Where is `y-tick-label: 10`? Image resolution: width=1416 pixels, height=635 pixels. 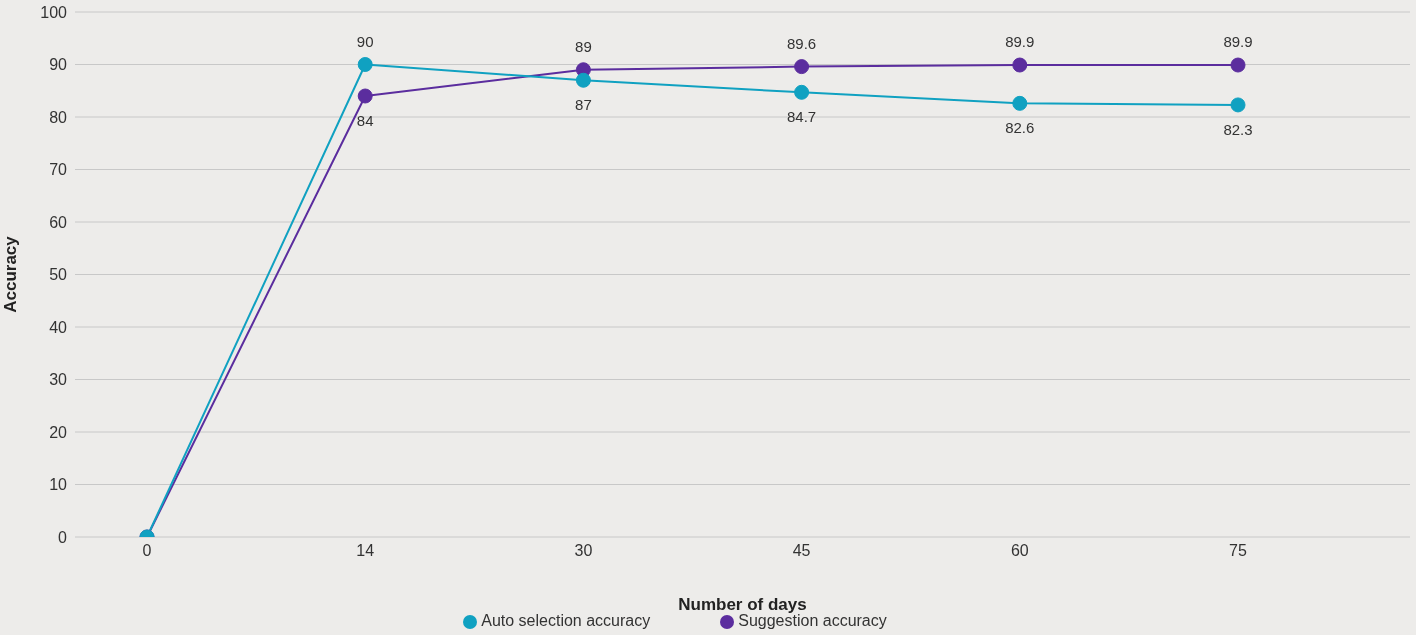
y-tick-label: 10 is located at coordinates (58, 485).